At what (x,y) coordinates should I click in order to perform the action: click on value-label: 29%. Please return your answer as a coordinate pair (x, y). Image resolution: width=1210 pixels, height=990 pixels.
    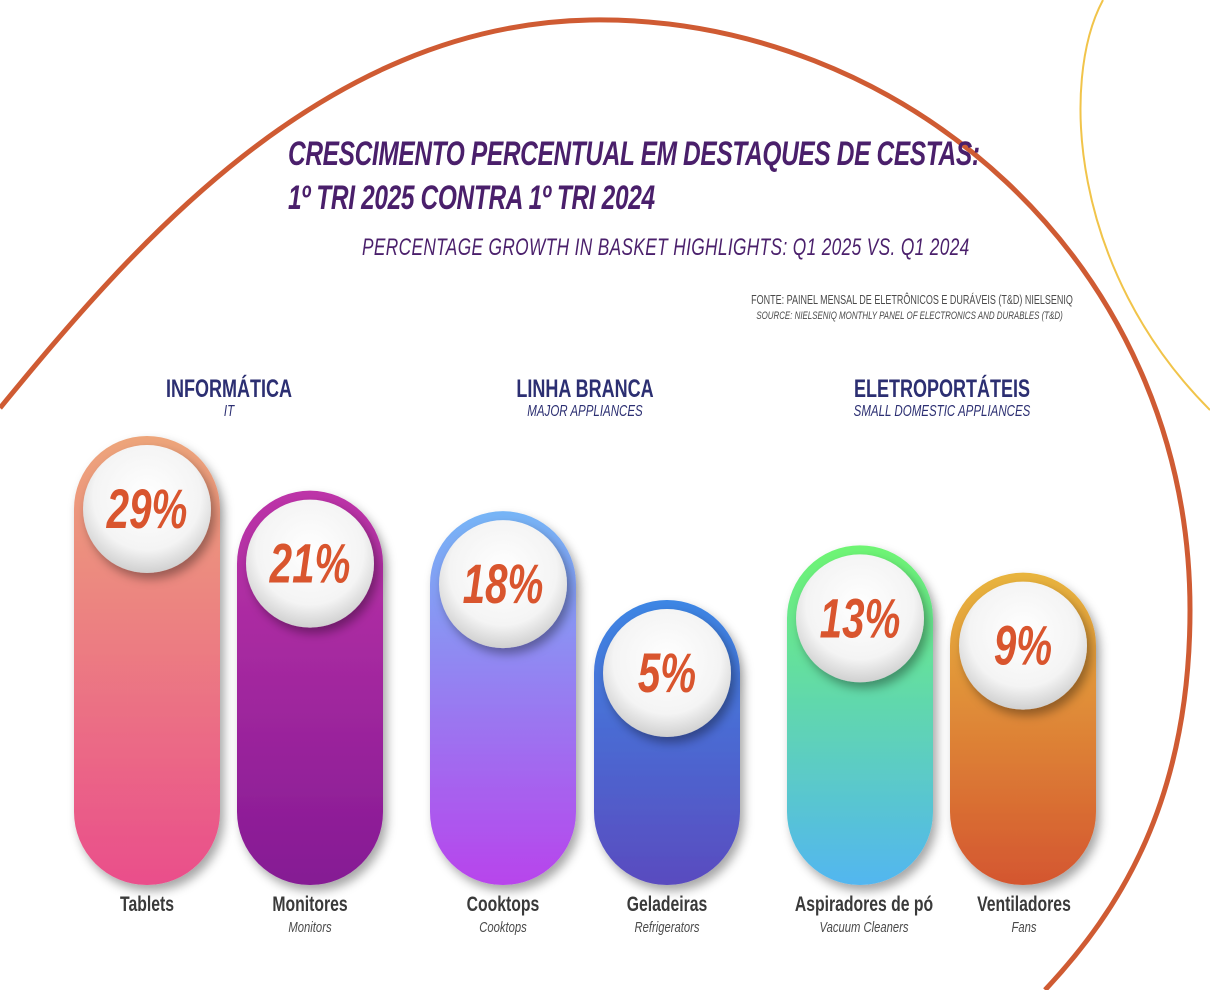
    Looking at the image, I should click on (147, 510).